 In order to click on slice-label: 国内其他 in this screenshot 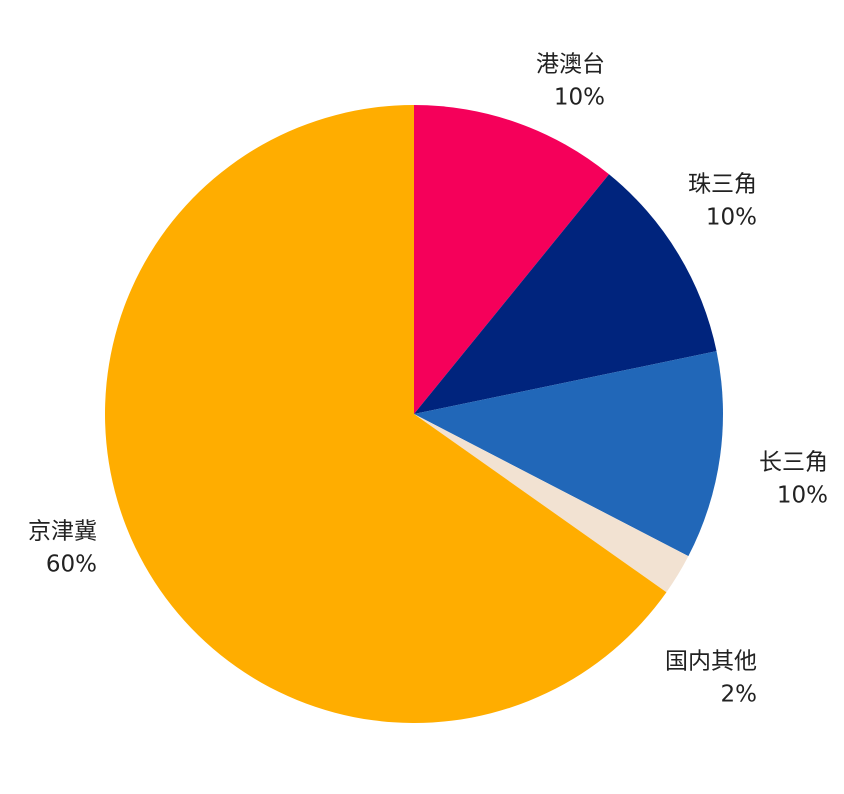, I will do `click(711, 662)`.